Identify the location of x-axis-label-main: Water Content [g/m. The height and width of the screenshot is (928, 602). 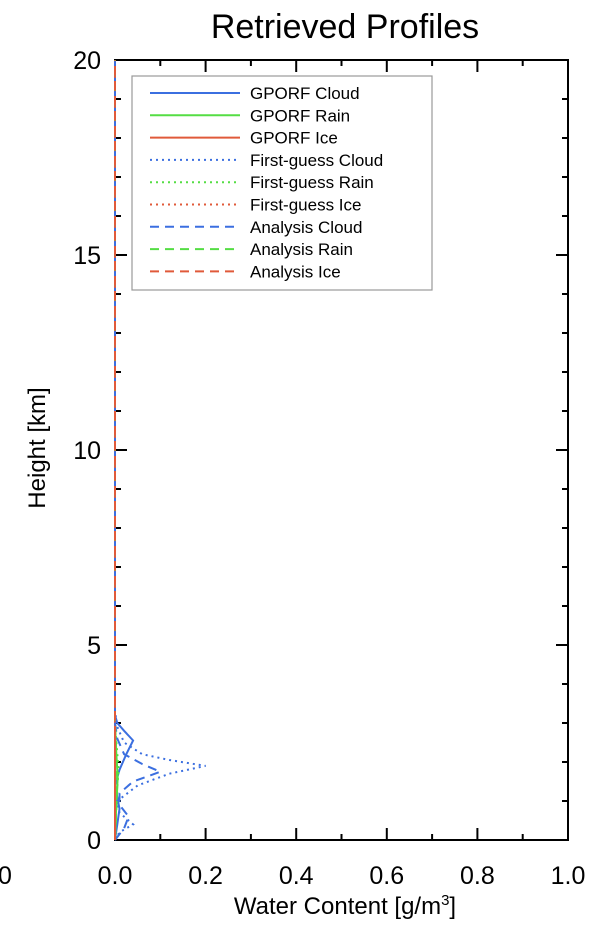
(337, 906).